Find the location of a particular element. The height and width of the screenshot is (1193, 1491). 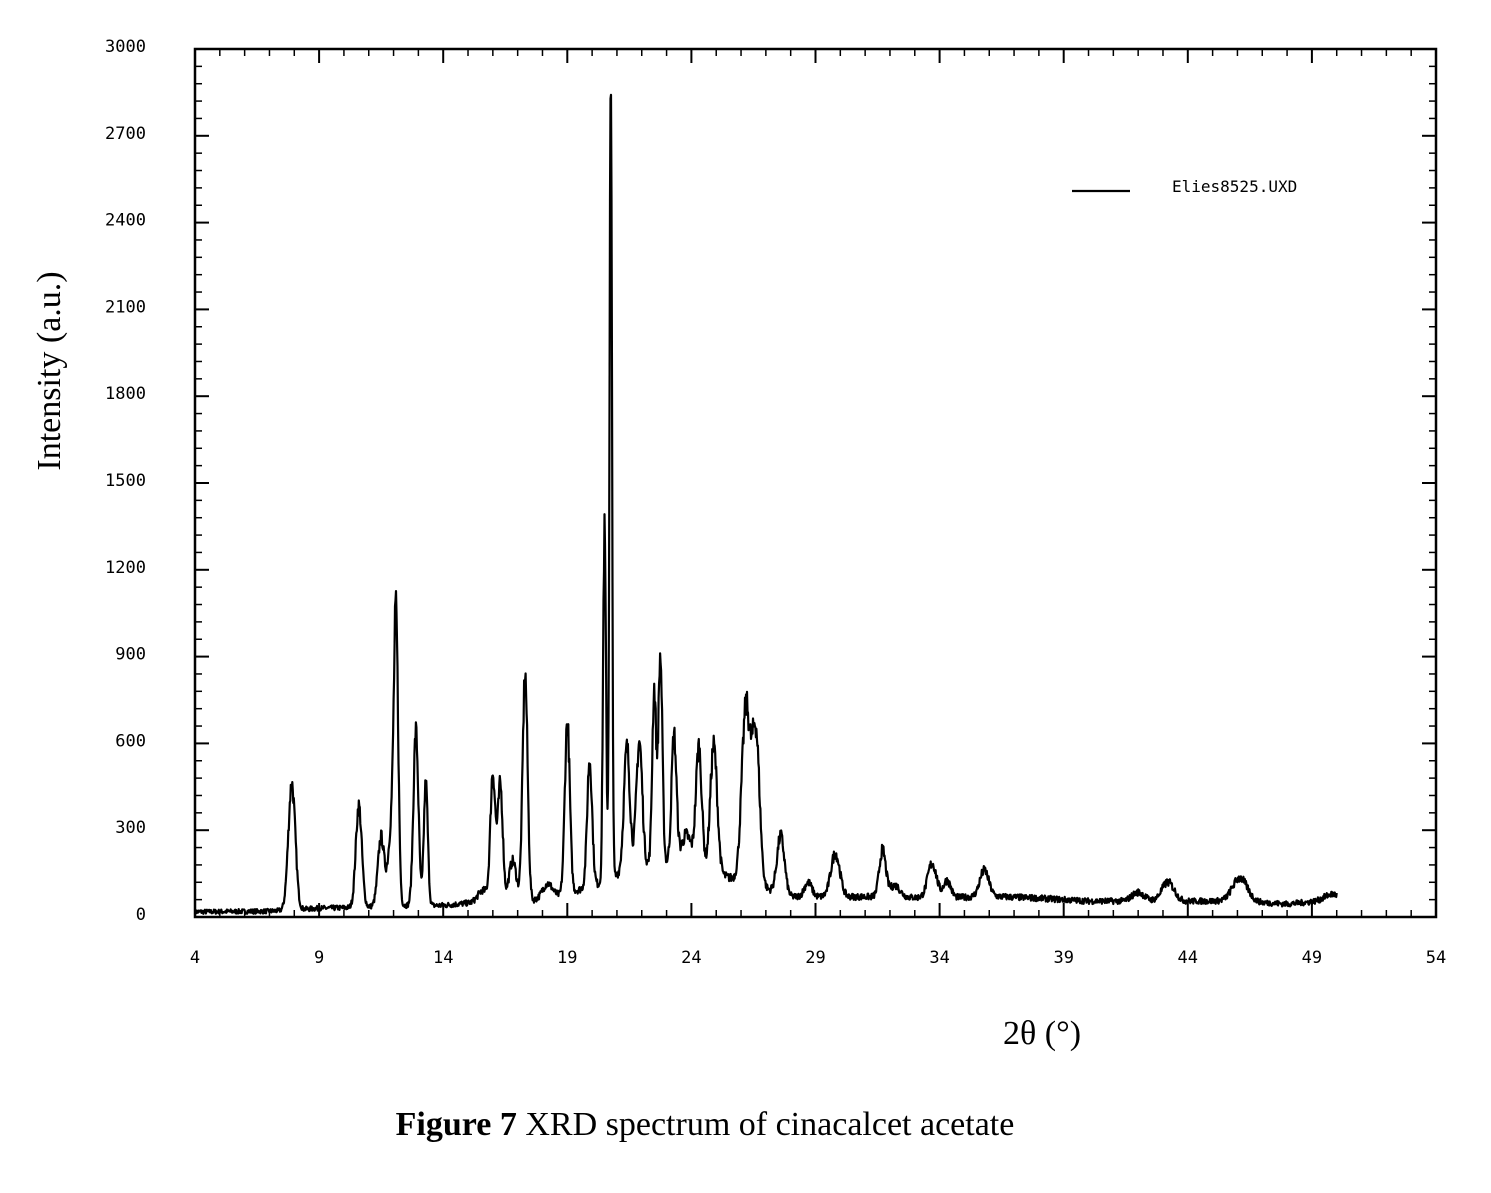

legend-label: Elies8525.UXD is located at coordinates (1234, 186).